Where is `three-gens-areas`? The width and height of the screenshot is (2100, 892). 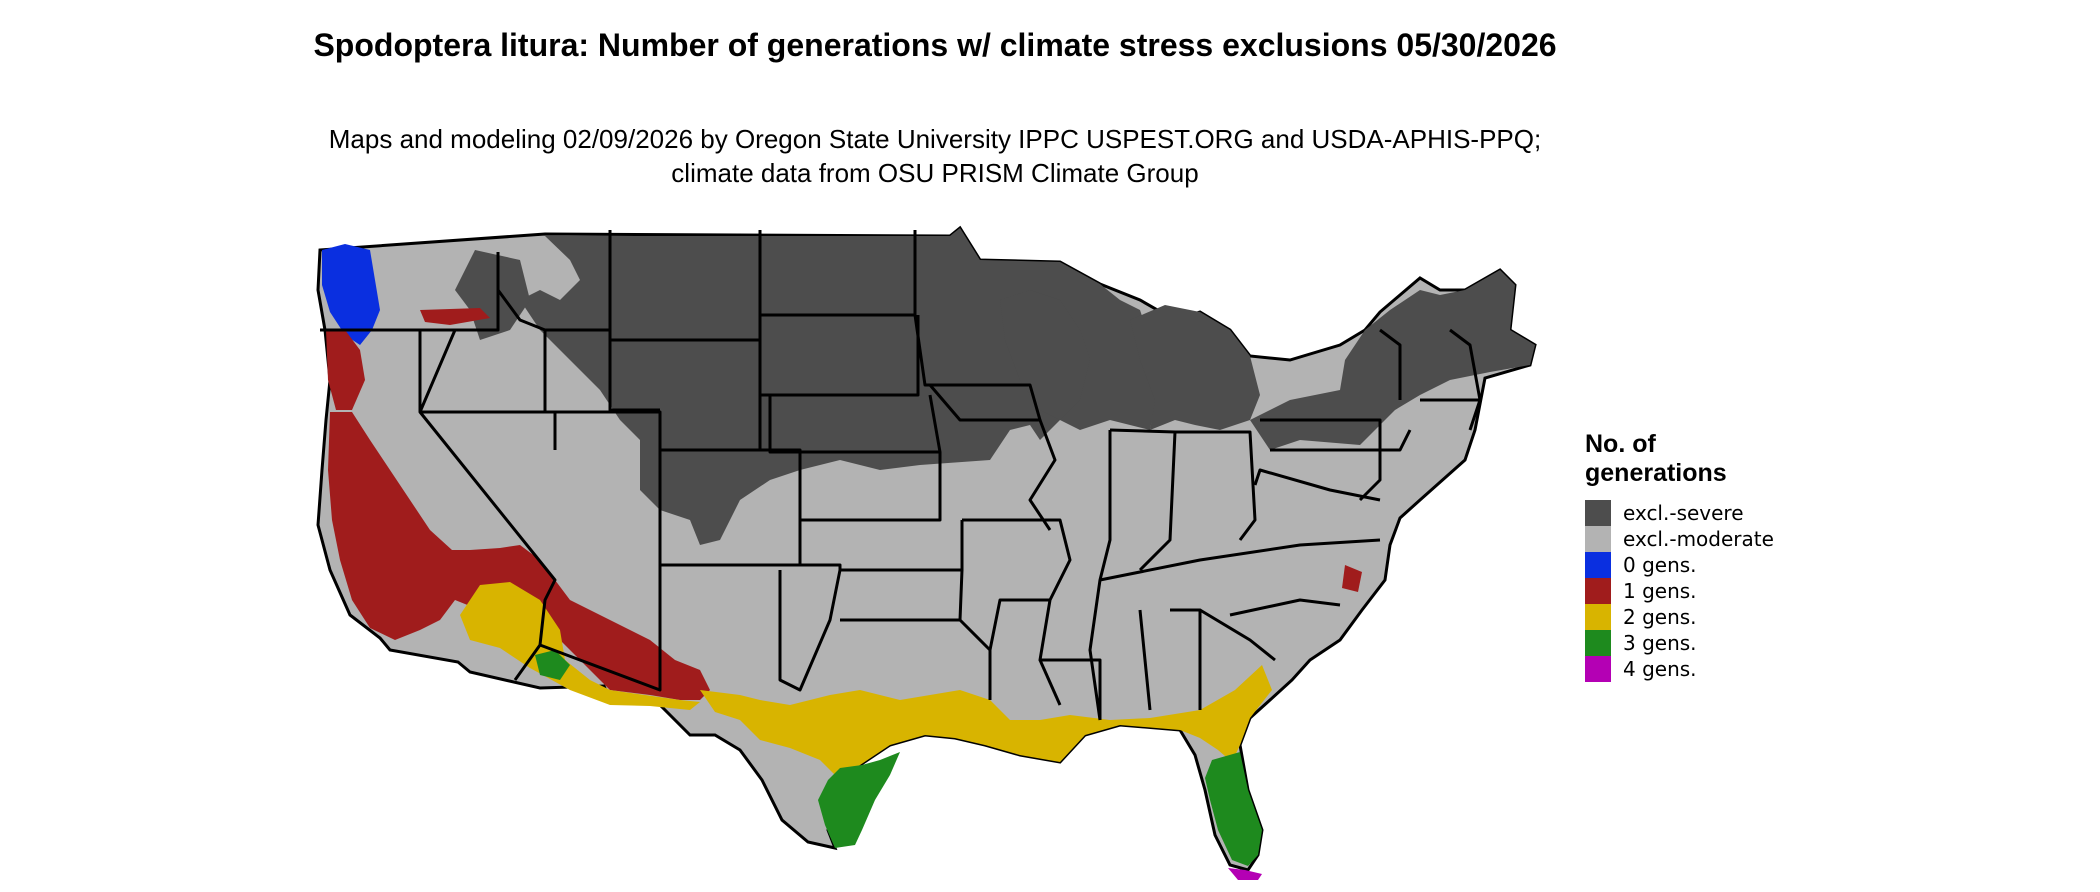
three-gens-areas is located at coordinates (898, 758).